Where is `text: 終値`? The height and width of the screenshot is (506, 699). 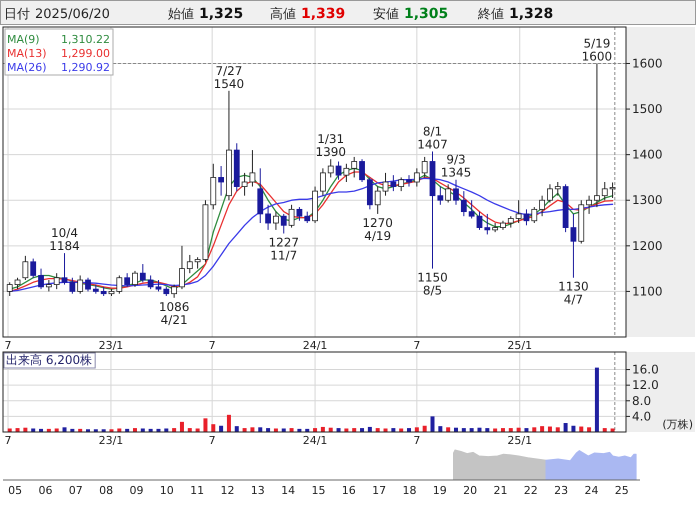
text: 終値 is located at coordinates (490, 14).